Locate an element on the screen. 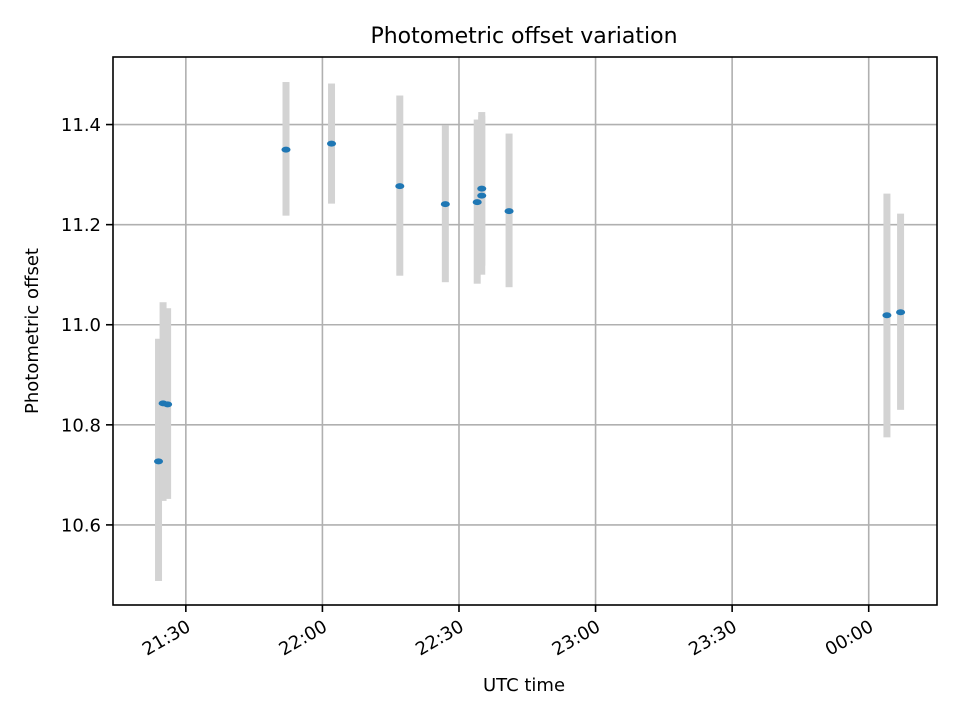  y-tick-label: 10.6 is located at coordinates (81, 525).